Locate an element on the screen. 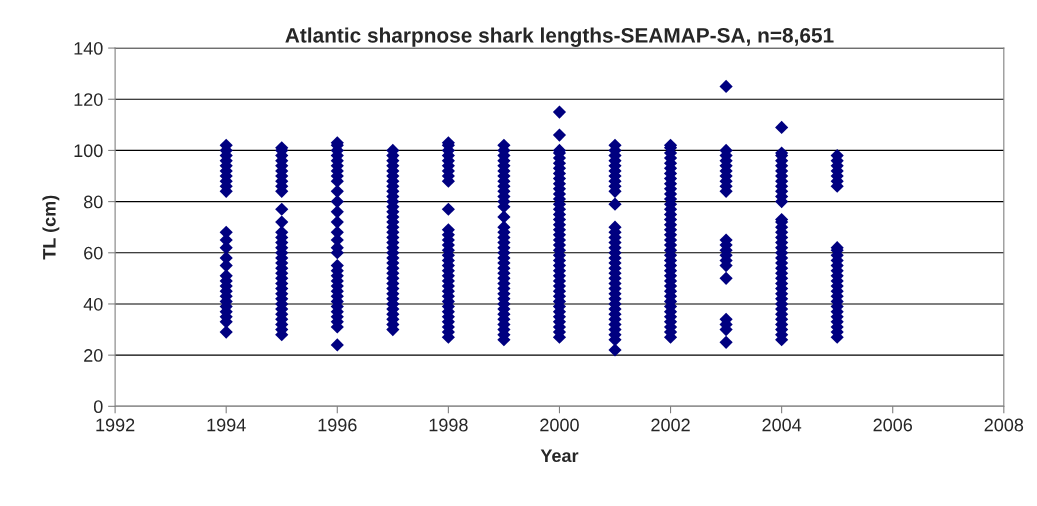  y-tick-label: 80 is located at coordinates (93, 202).